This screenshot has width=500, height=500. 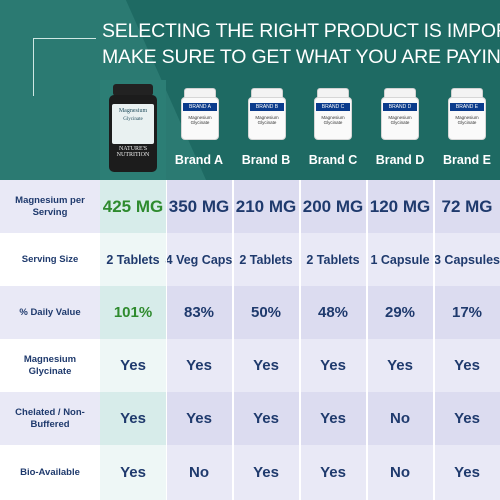 What do you see at coordinates (199, 259) in the screenshot?
I see `table-cell: 4 Veg Caps` at bounding box center [199, 259].